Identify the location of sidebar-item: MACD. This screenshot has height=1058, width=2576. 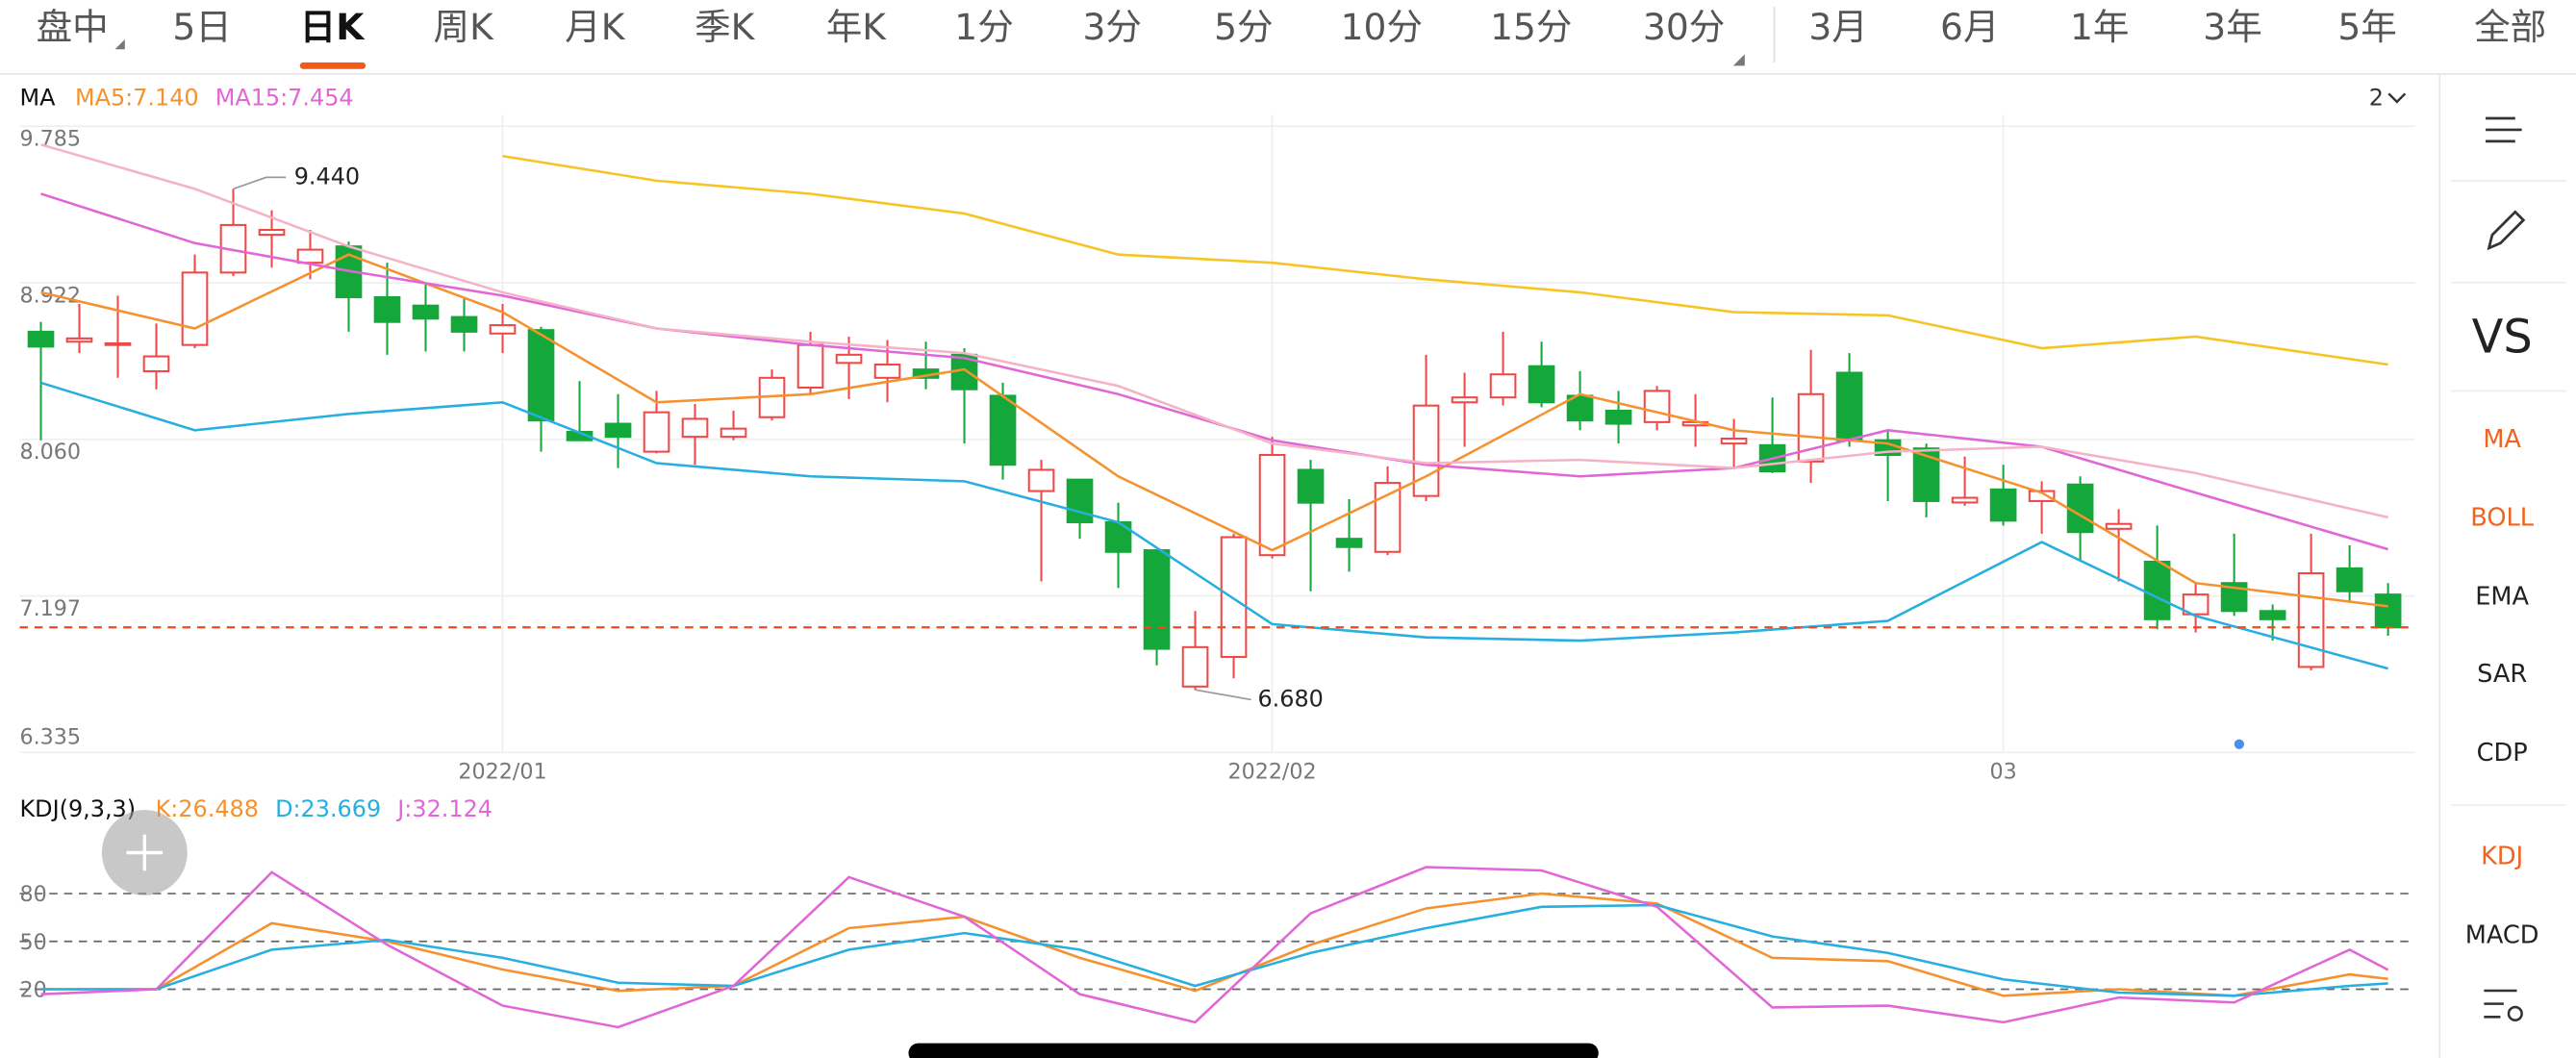
(2502, 935).